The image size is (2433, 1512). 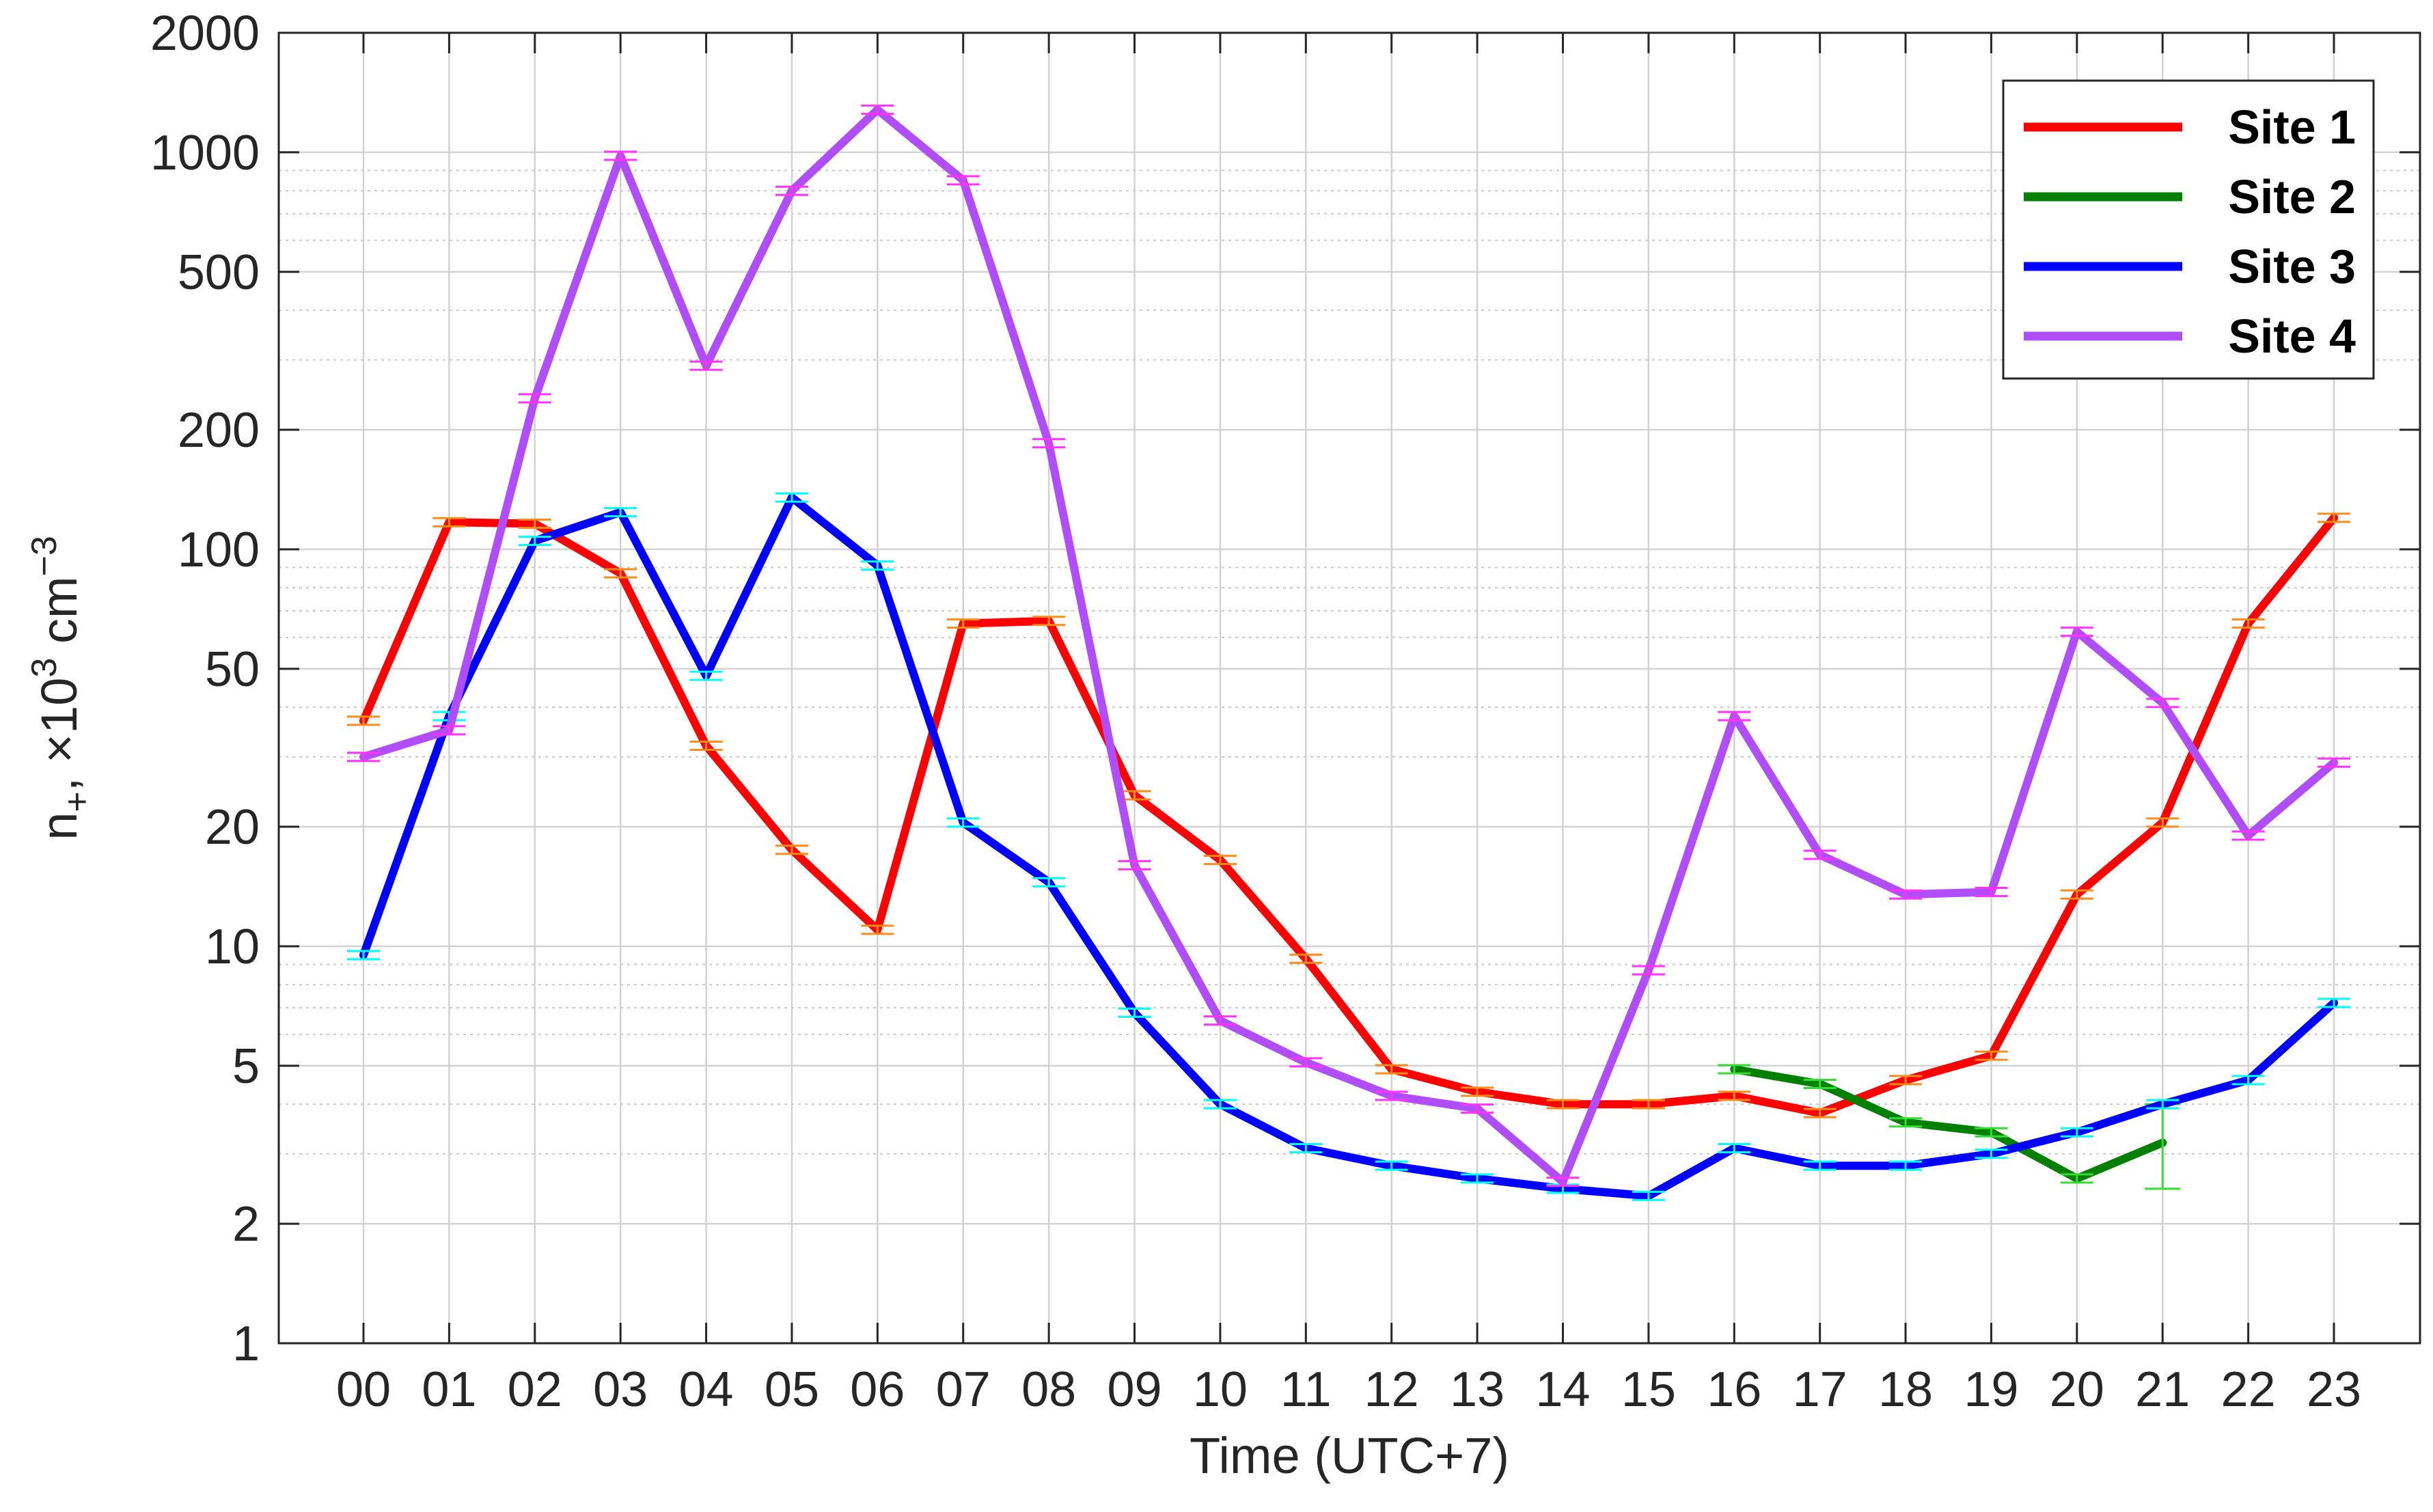 I want to click on y-tick-label: 1, so click(x=246, y=1344).